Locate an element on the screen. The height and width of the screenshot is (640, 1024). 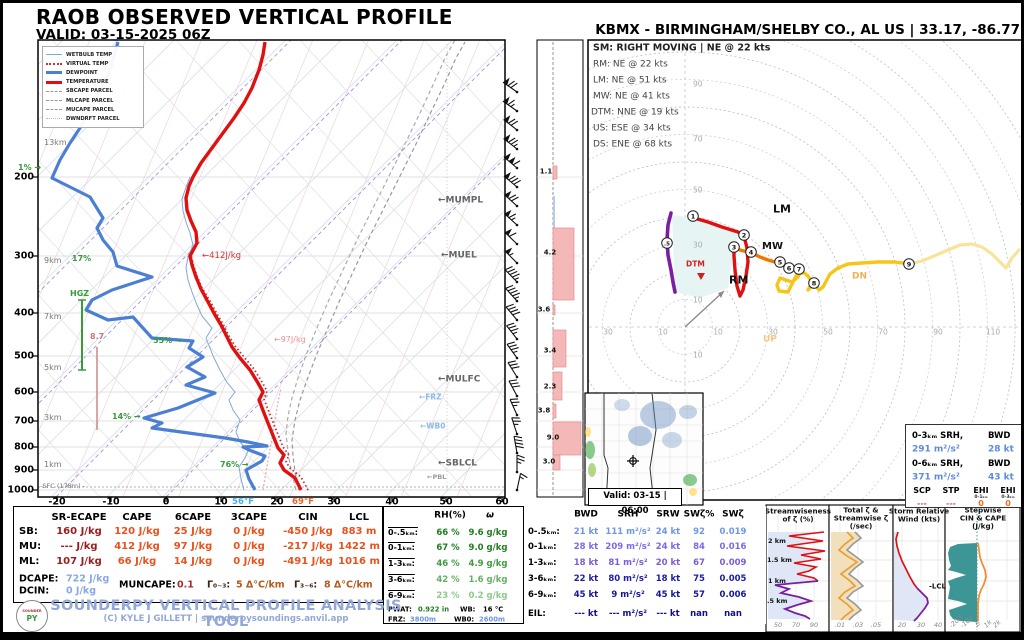
table-cell: --- J/kg is located at coordinates (79, 546).